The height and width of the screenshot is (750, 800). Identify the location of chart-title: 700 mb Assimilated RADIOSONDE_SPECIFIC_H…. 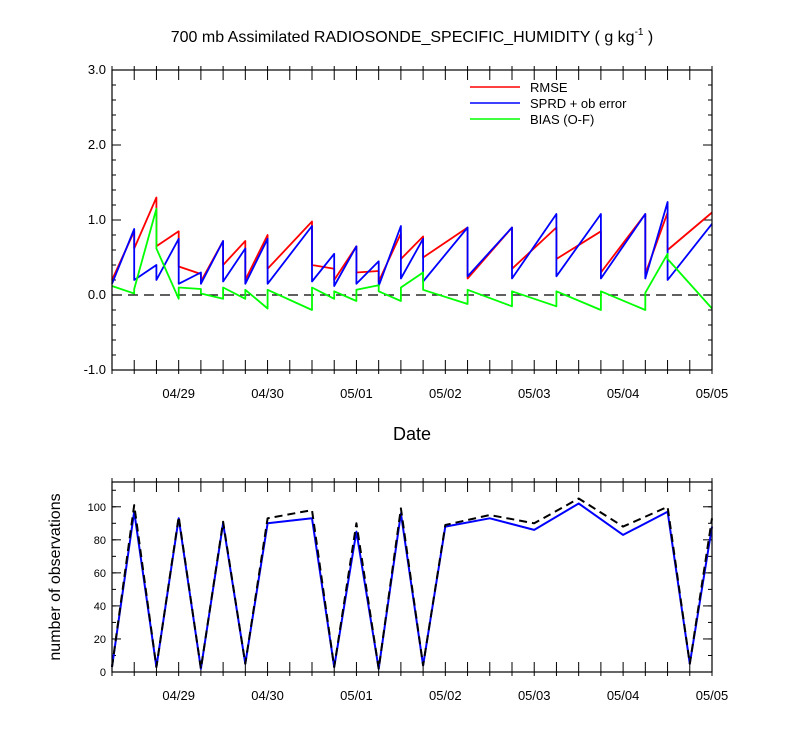
(412, 36).